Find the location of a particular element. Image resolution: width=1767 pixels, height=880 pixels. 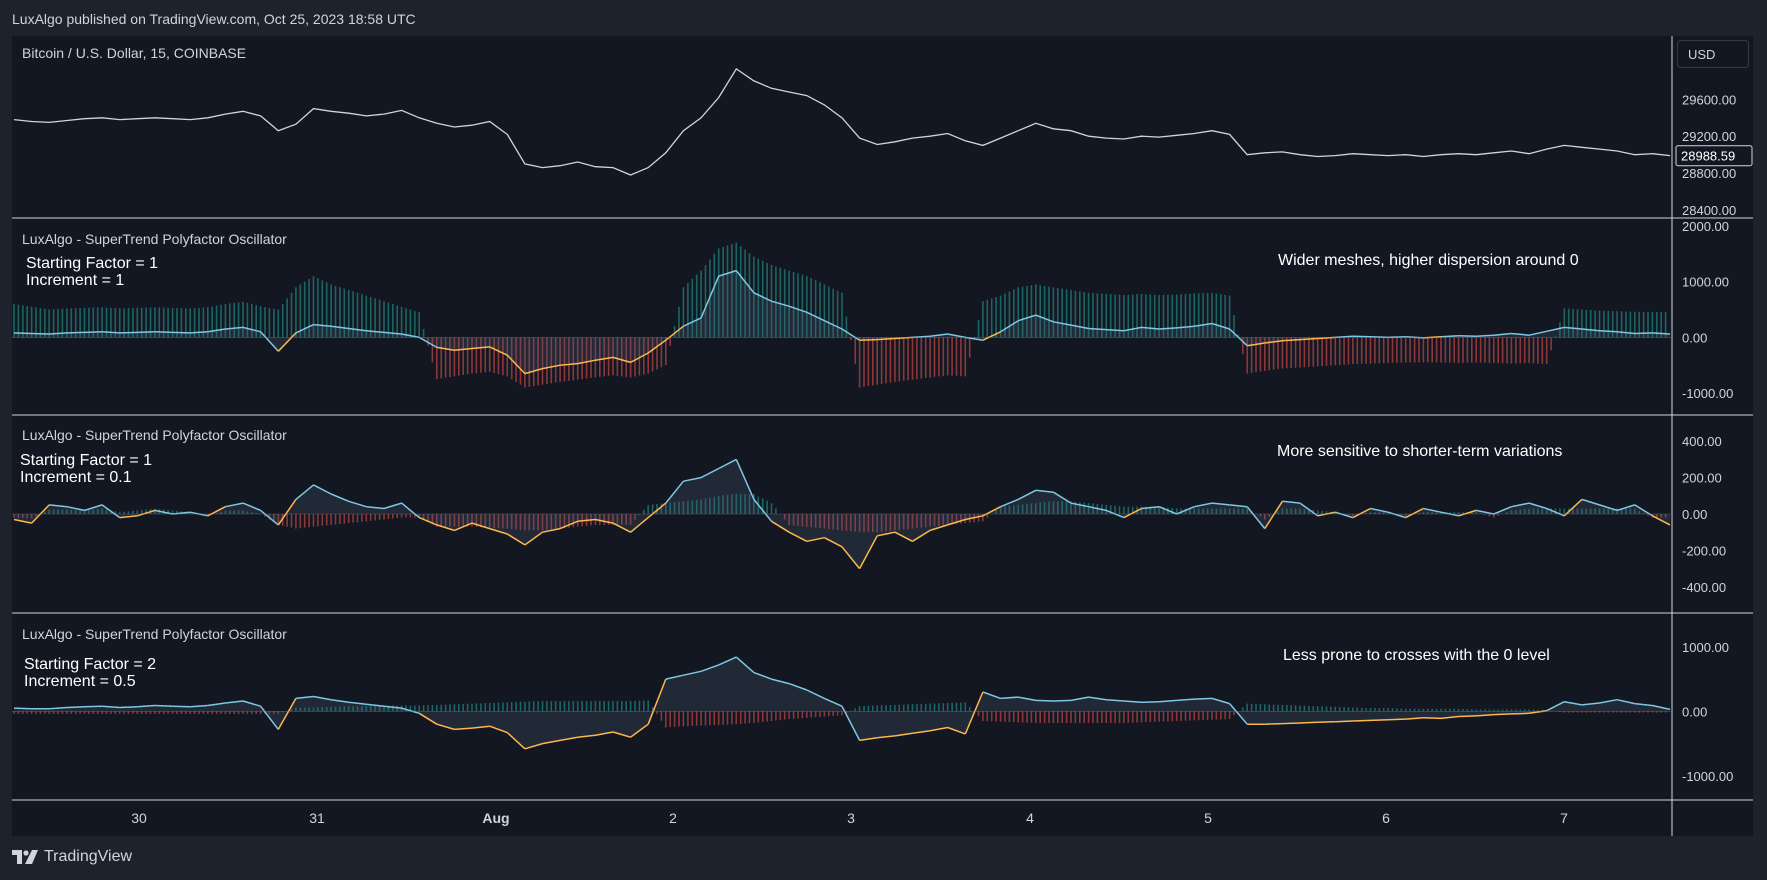

currency-selector: USD is located at coordinates (1713, 54).